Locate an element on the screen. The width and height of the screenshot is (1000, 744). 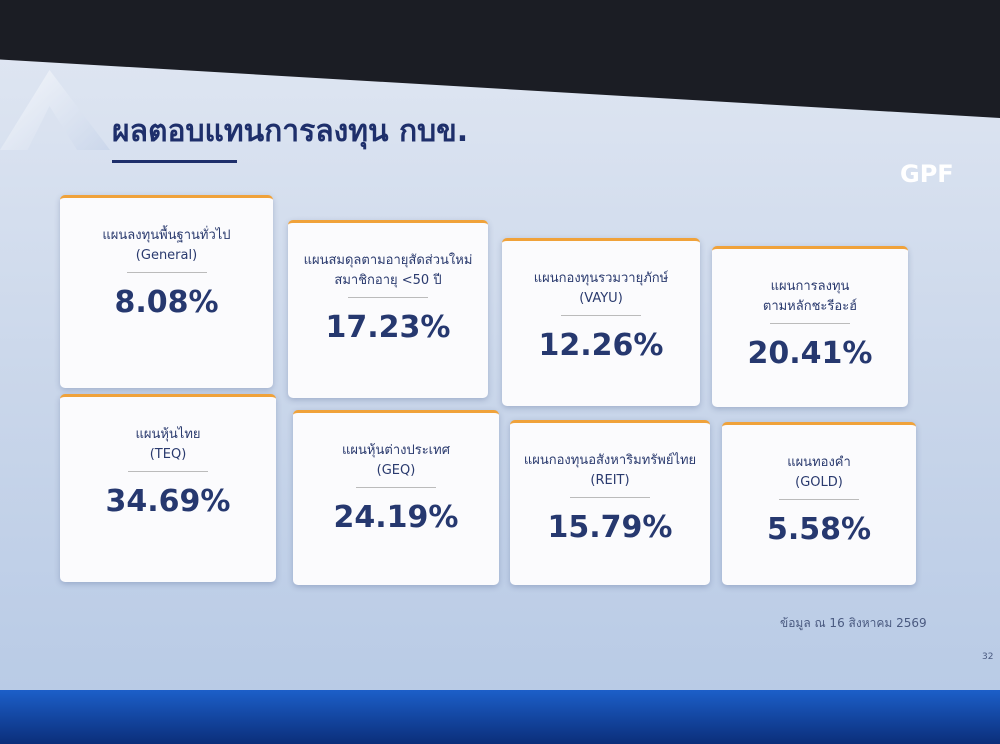
card-body: แผนทองคำ (GOLD) 5.58% is located at coordinates (819, 486).